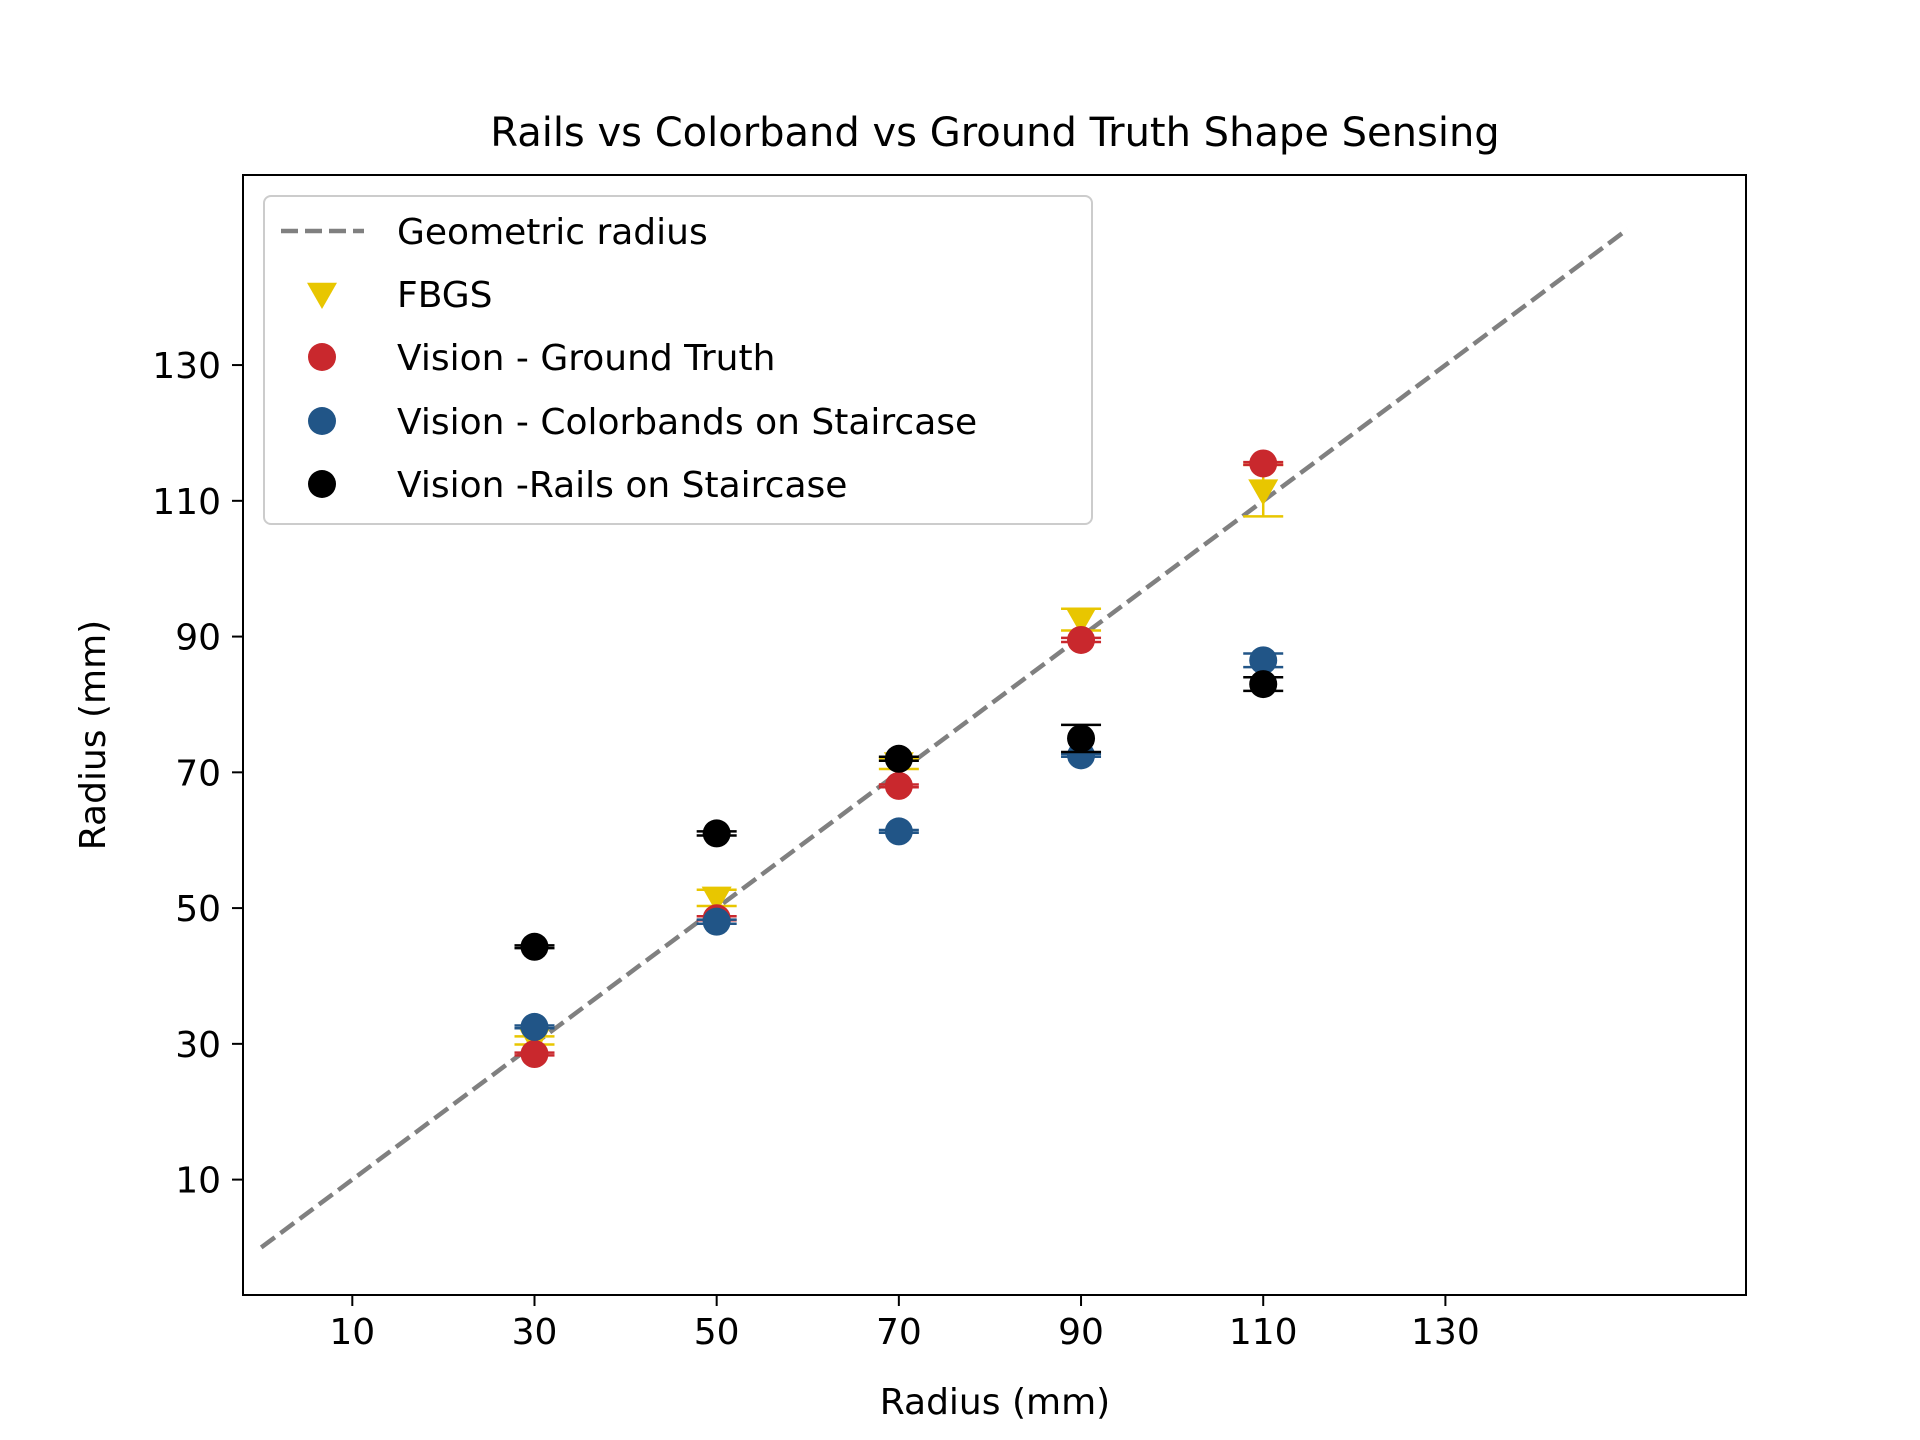  Describe the element at coordinates (717, 1332) in the screenshot. I see `x-tick-label: 50` at that location.